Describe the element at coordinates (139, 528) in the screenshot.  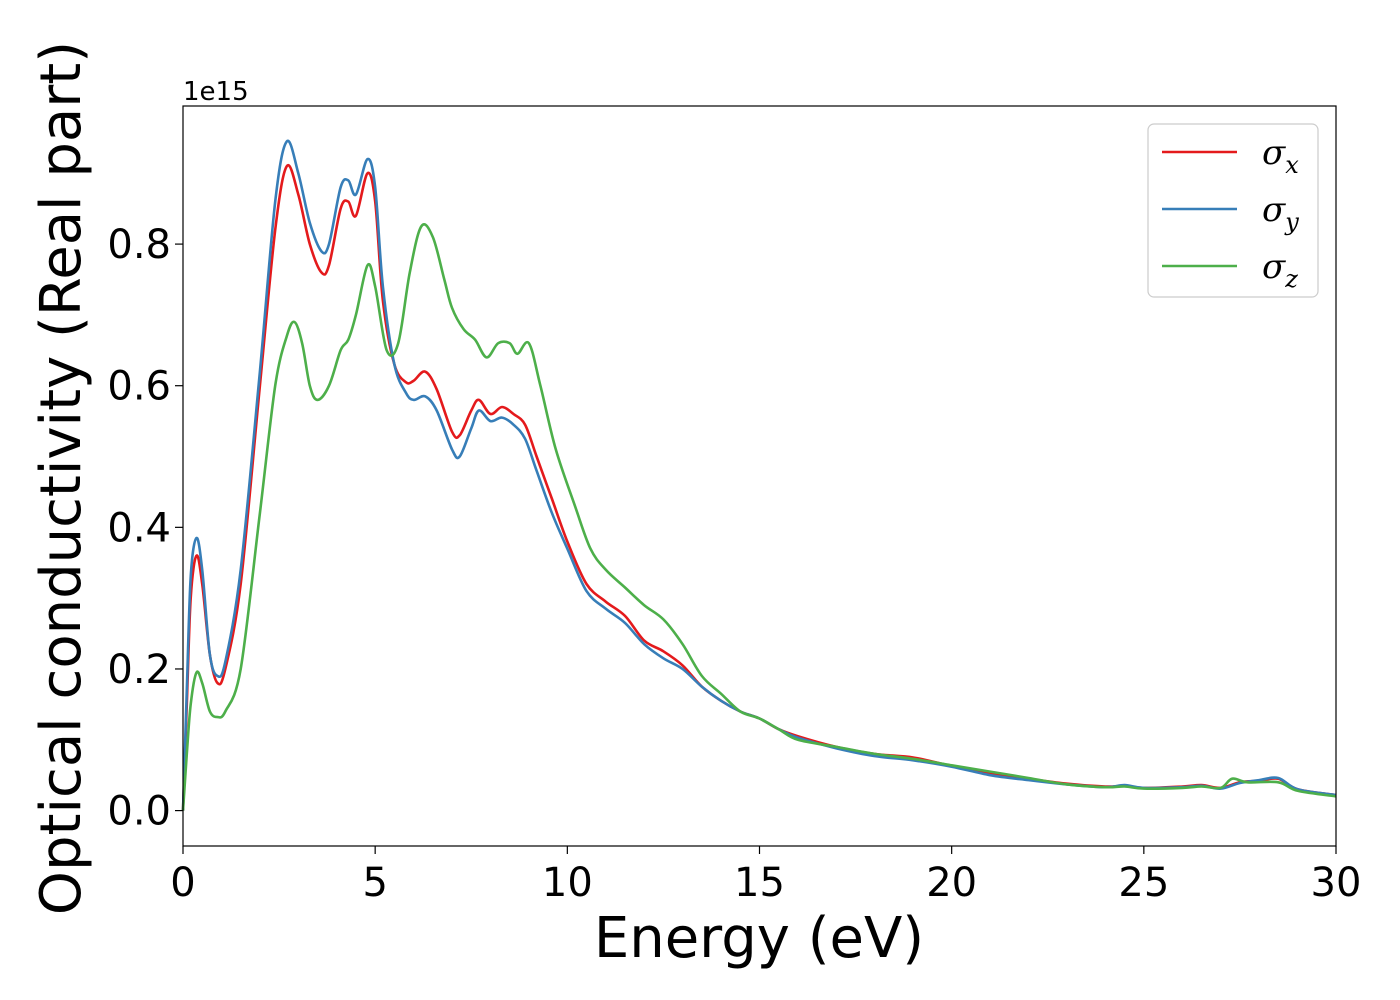
I see `y-tick-label: 0.4` at that location.